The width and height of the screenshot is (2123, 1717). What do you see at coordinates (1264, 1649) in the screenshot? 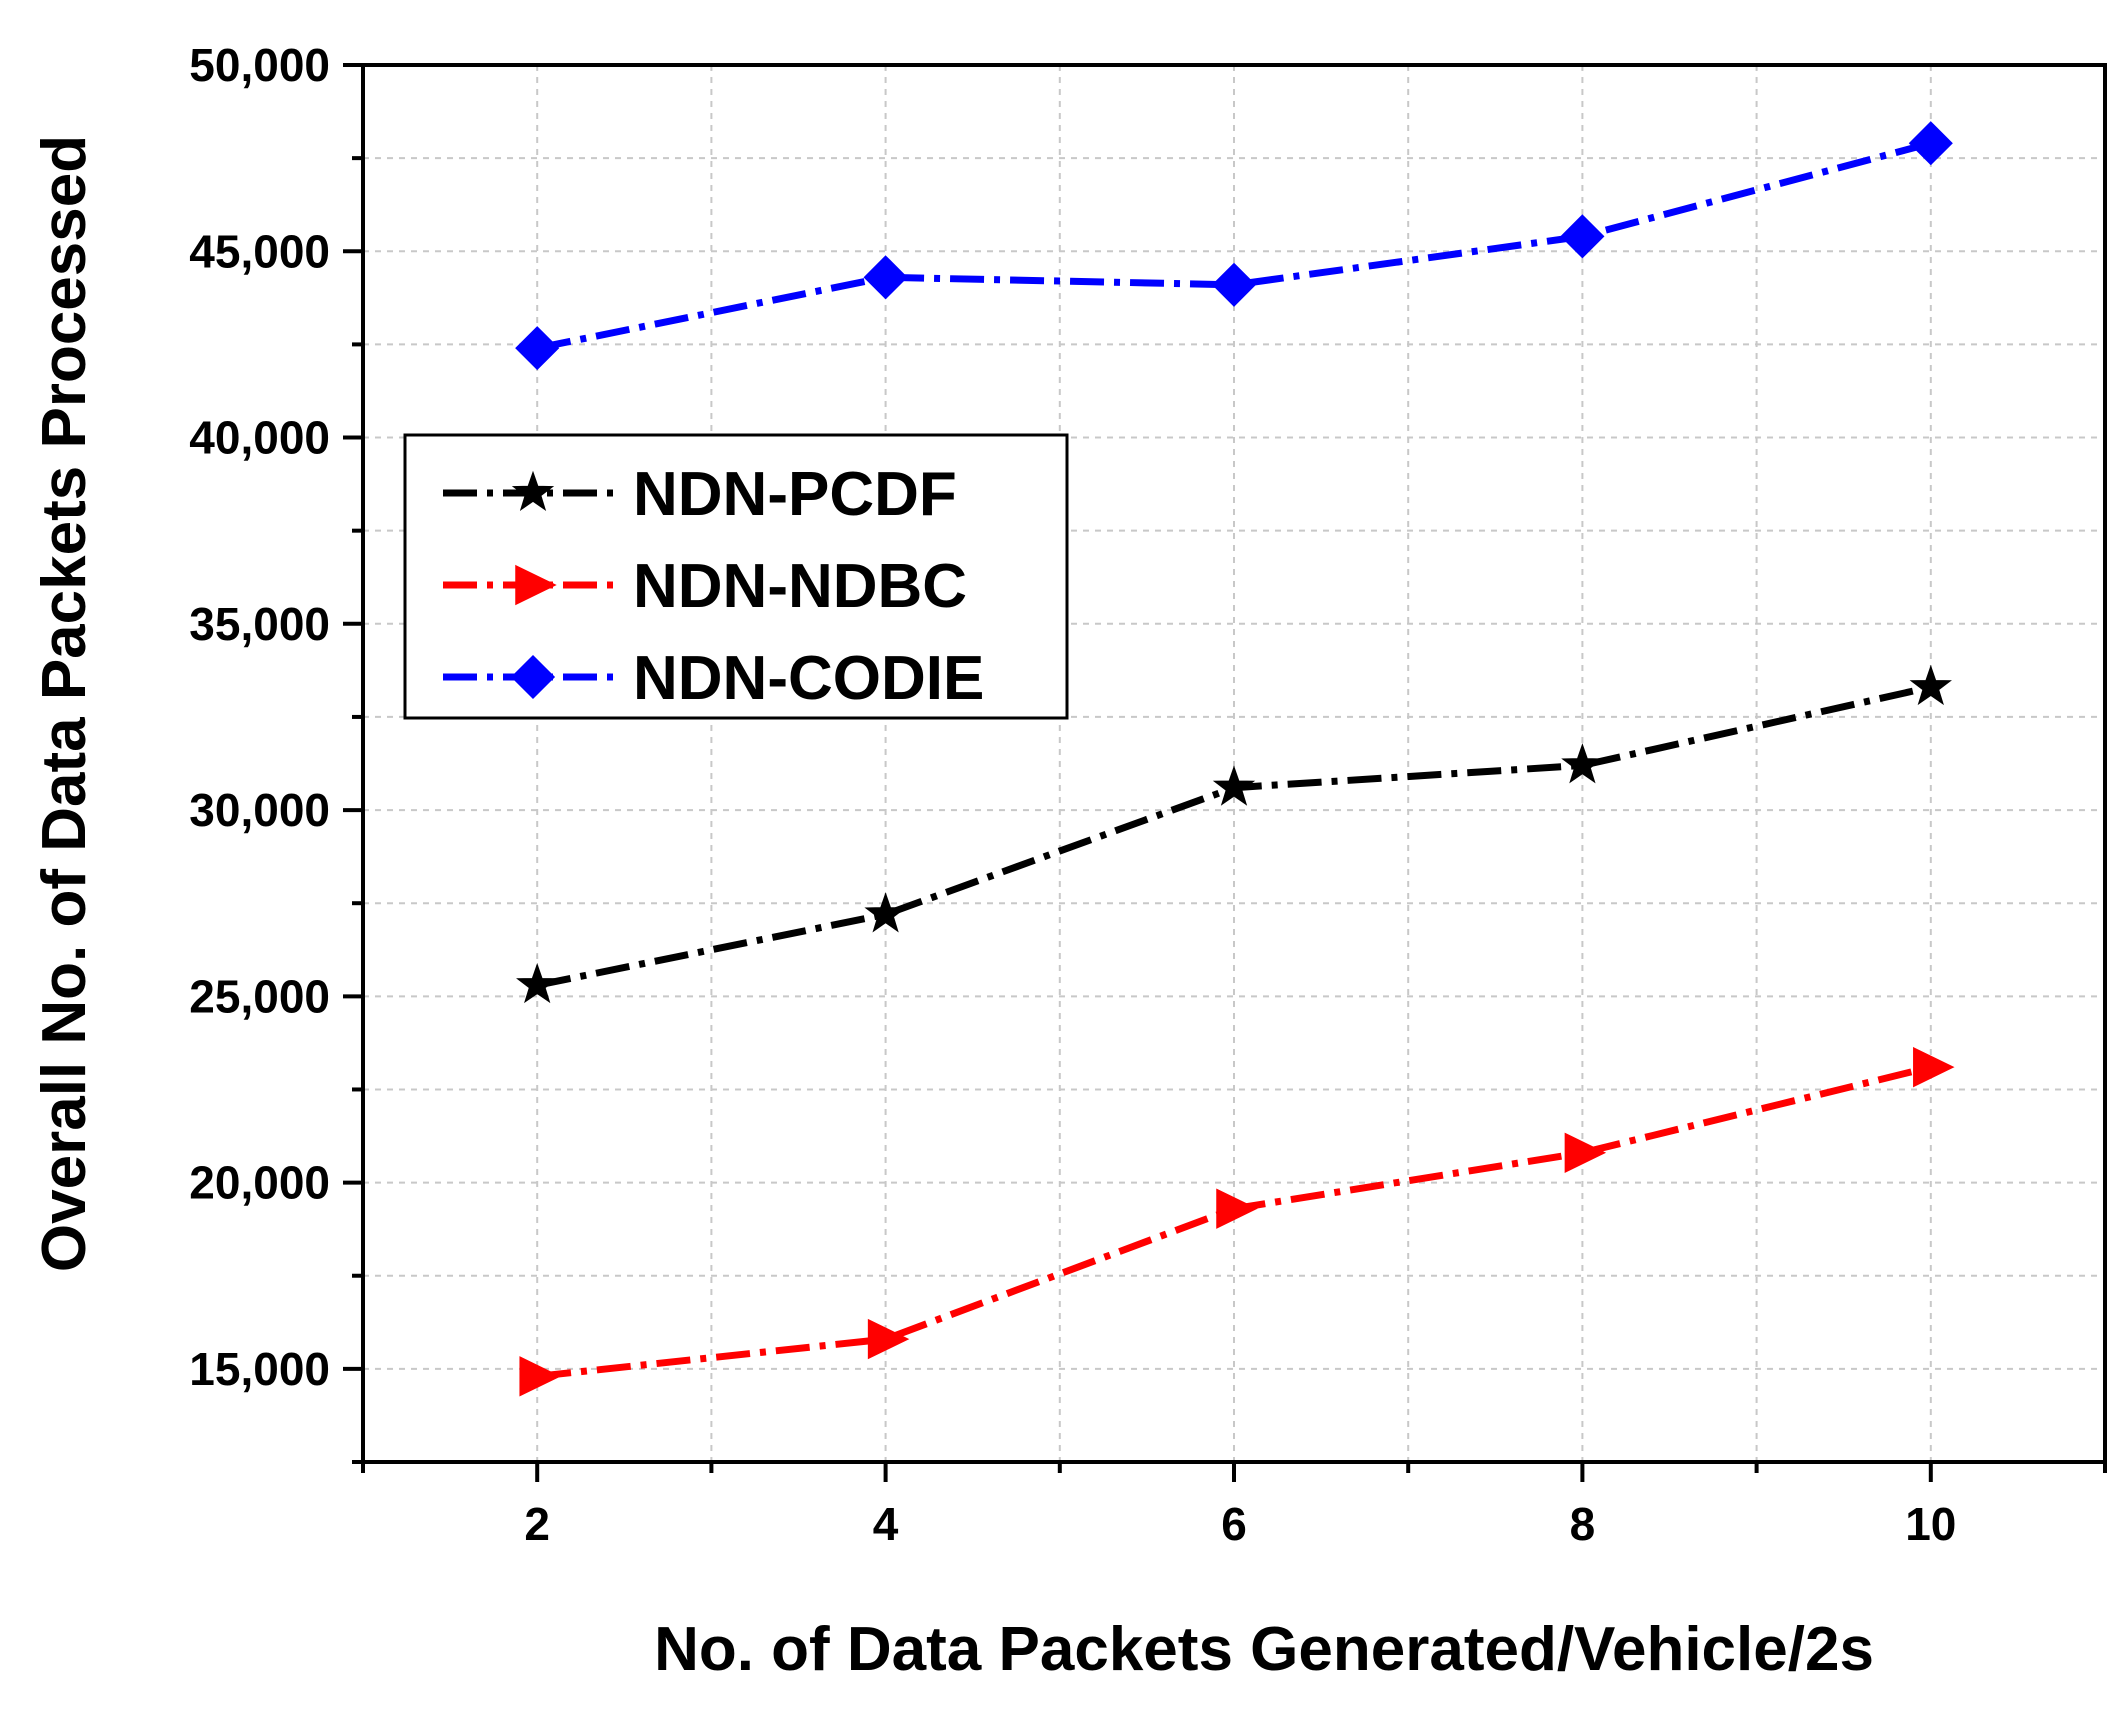
I see `x-axis-title: No. of Data Packets Generated/Vehicle/2s` at bounding box center [1264, 1649].